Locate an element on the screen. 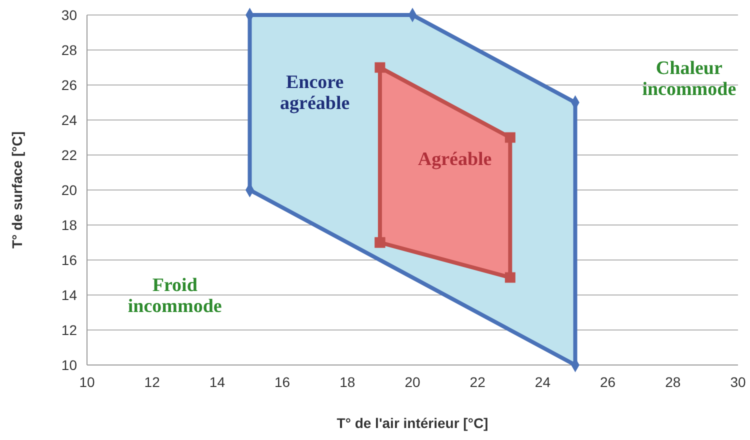 The image size is (750, 440). y-tick-label: 30 is located at coordinates (69, 14).